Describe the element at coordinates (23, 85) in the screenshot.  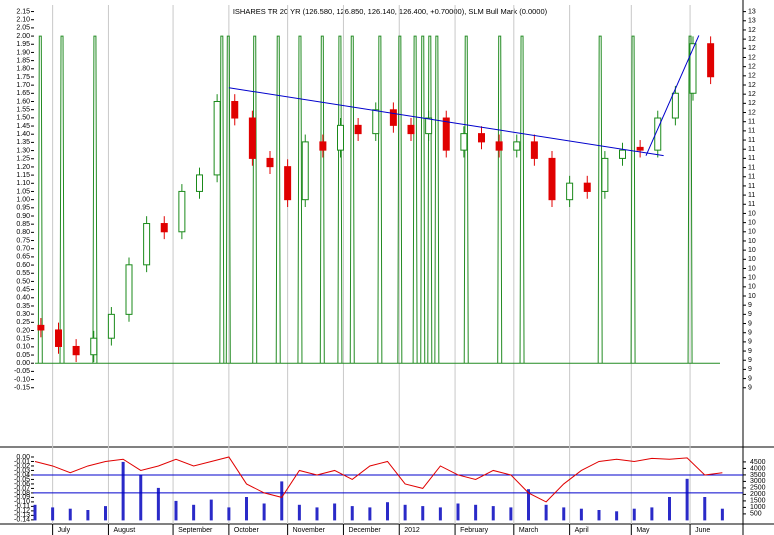
I see `y-tick-label: 1.70` at that location.